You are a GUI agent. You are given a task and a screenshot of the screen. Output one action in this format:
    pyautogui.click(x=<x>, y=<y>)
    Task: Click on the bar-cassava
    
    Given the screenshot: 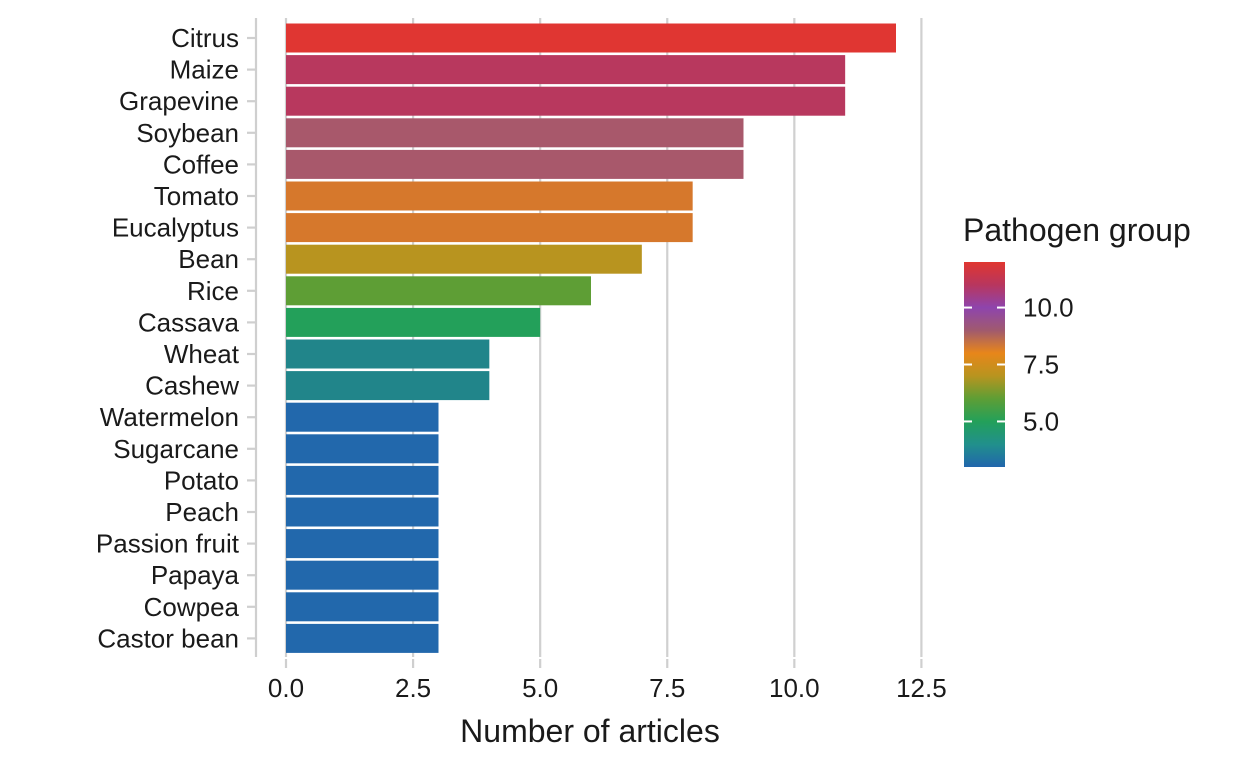 What is the action you would take?
    pyautogui.click(x=413, y=322)
    